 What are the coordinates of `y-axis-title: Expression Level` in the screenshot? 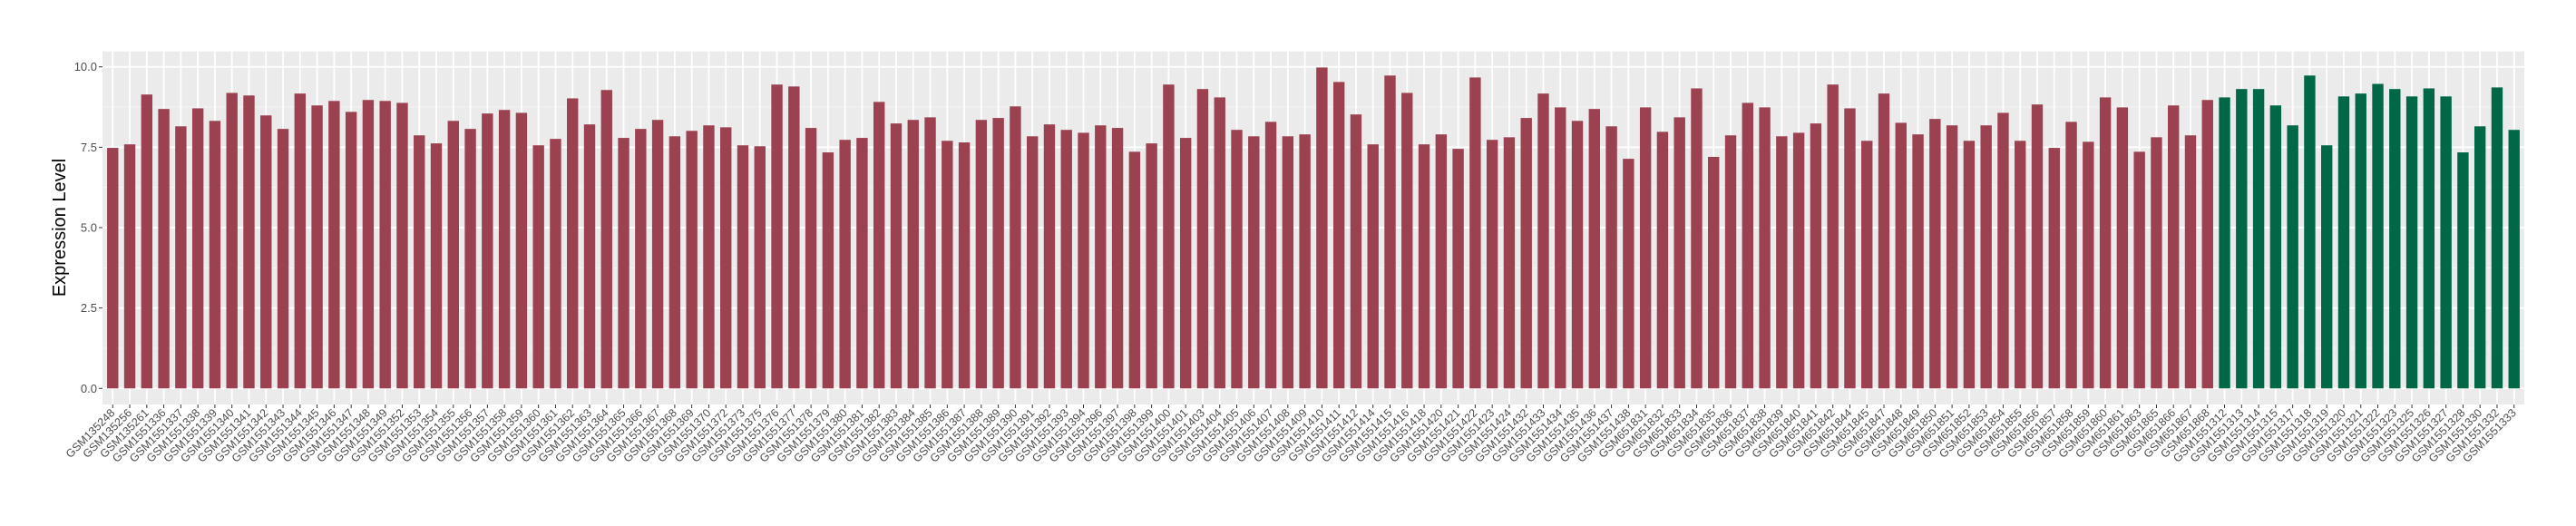 It's located at (60, 228).